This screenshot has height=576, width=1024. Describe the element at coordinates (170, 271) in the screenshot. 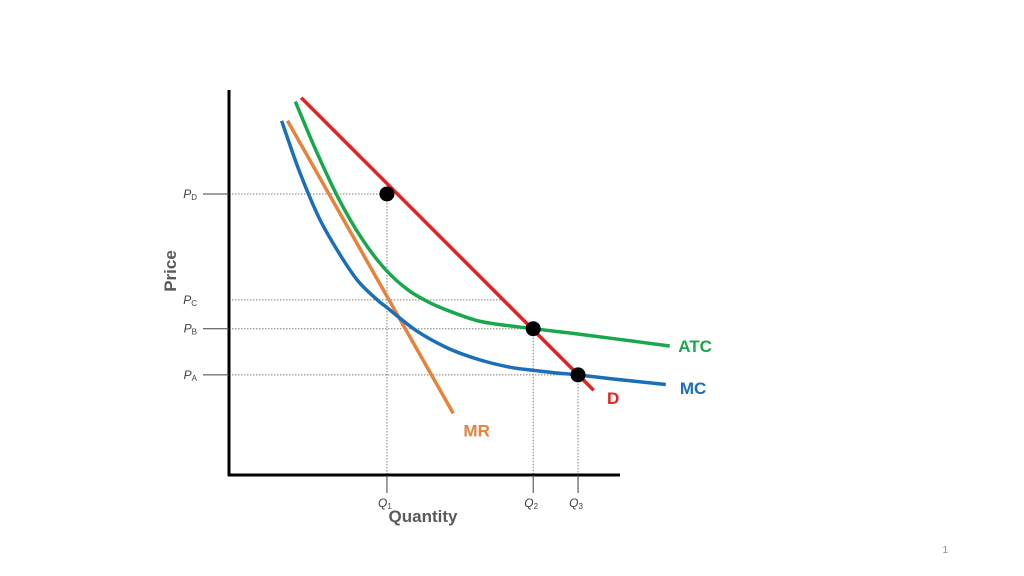

I see `y-axis-title: Price` at that location.